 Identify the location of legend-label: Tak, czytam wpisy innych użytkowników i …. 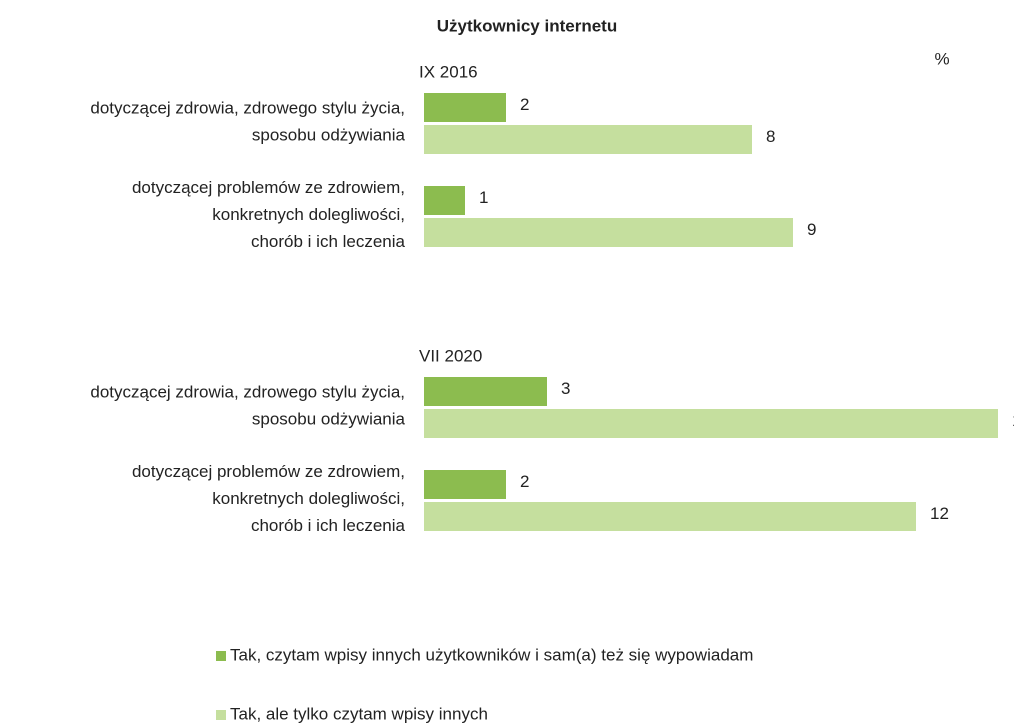
(491, 654).